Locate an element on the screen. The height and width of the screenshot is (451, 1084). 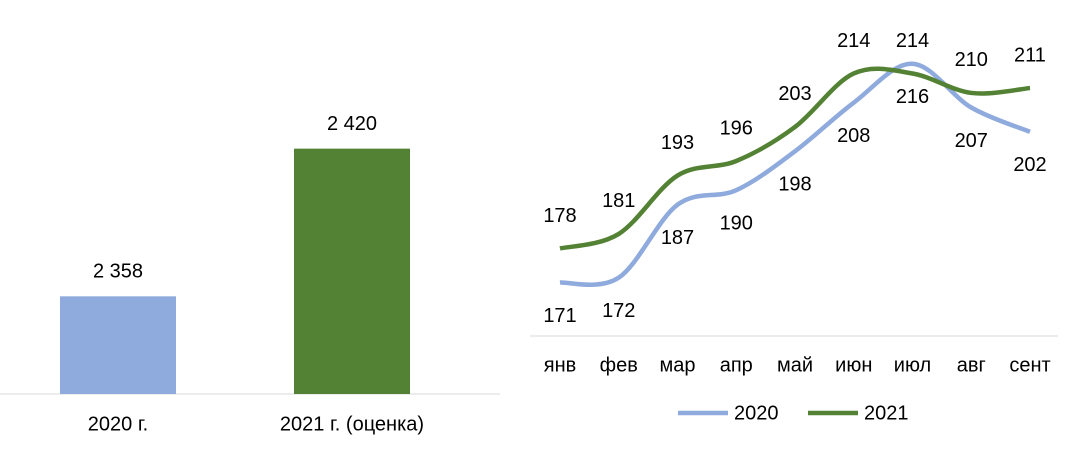
x-tick-label: апр is located at coordinates (736, 365).